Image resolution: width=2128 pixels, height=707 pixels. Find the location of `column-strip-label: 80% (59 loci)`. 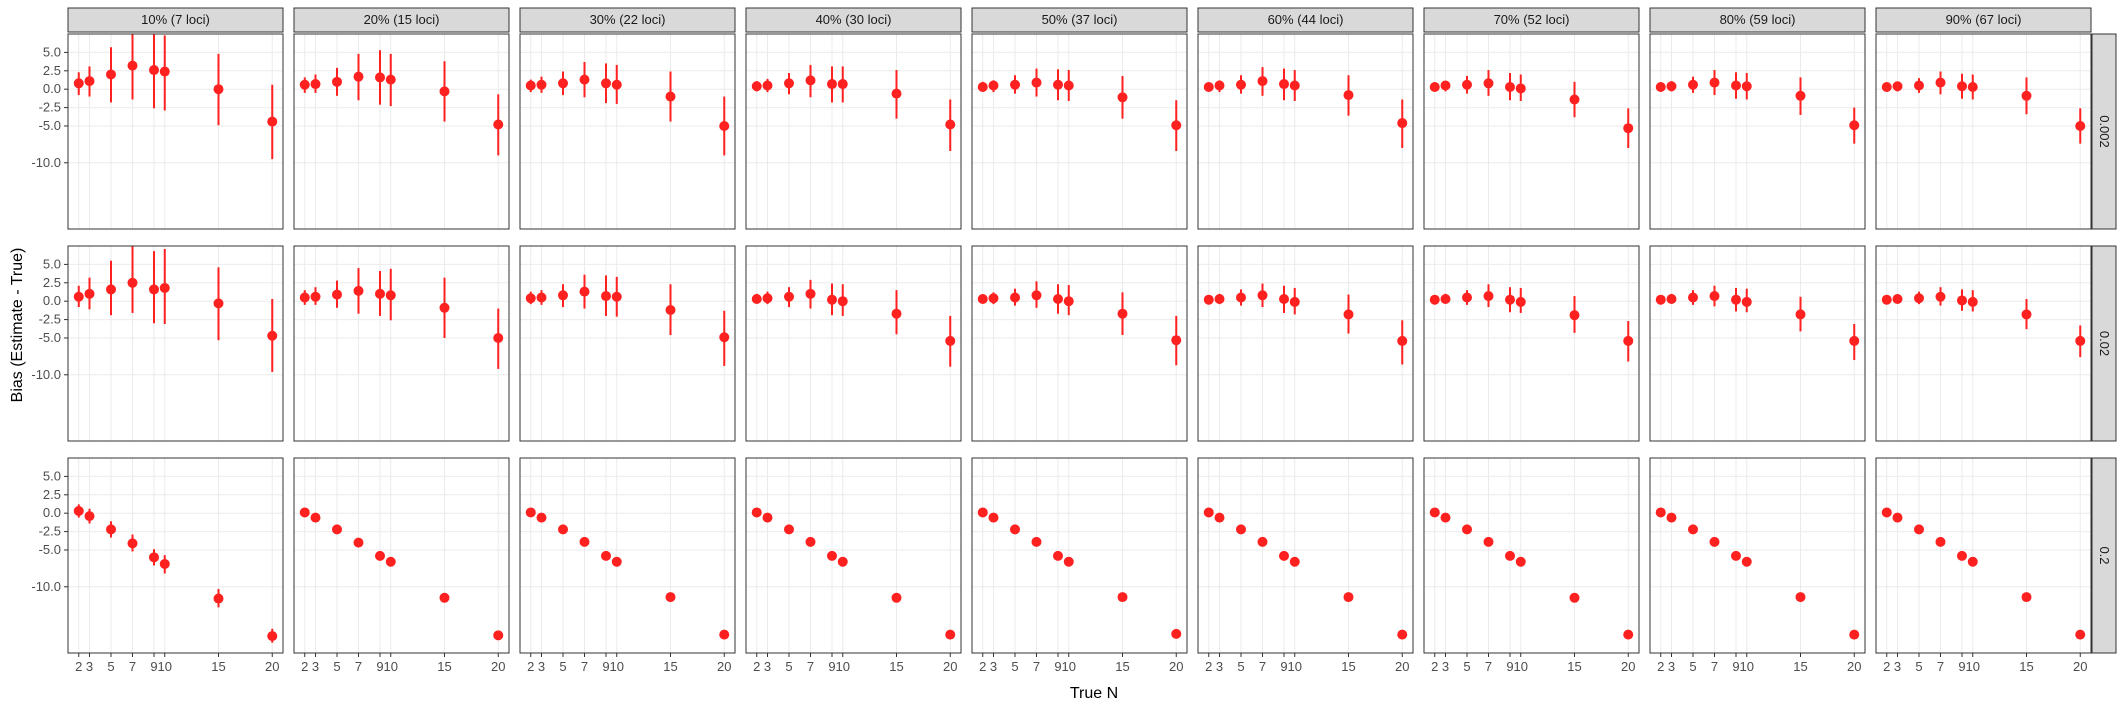

column-strip-label: 80% (59 loci) is located at coordinates (1758, 19).